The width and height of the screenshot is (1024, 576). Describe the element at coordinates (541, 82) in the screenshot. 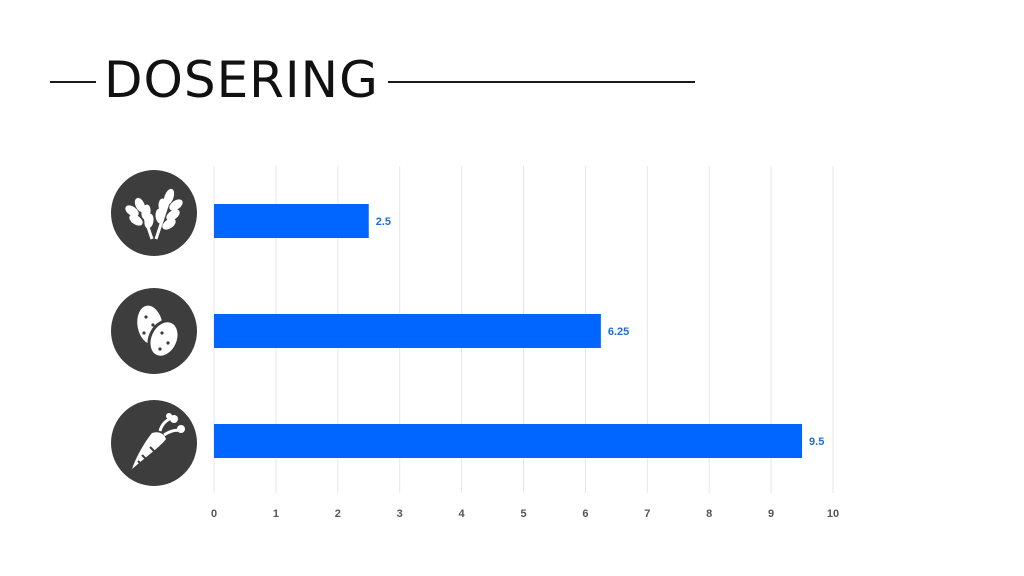

I see `title-rule-right` at that location.